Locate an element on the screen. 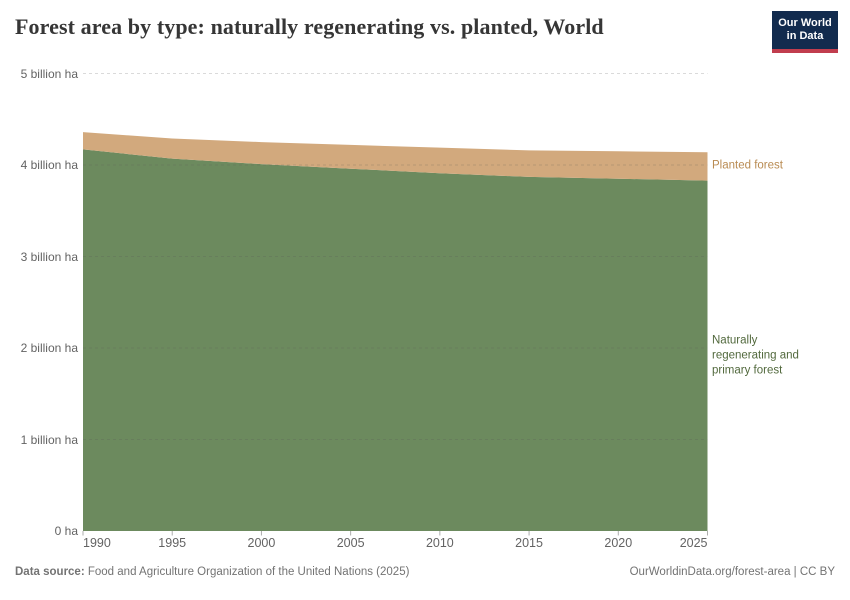 Image resolution: width=850 pixels, height=600 pixels. y-axis-label: 2 billion ha is located at coordinates (49, 348).